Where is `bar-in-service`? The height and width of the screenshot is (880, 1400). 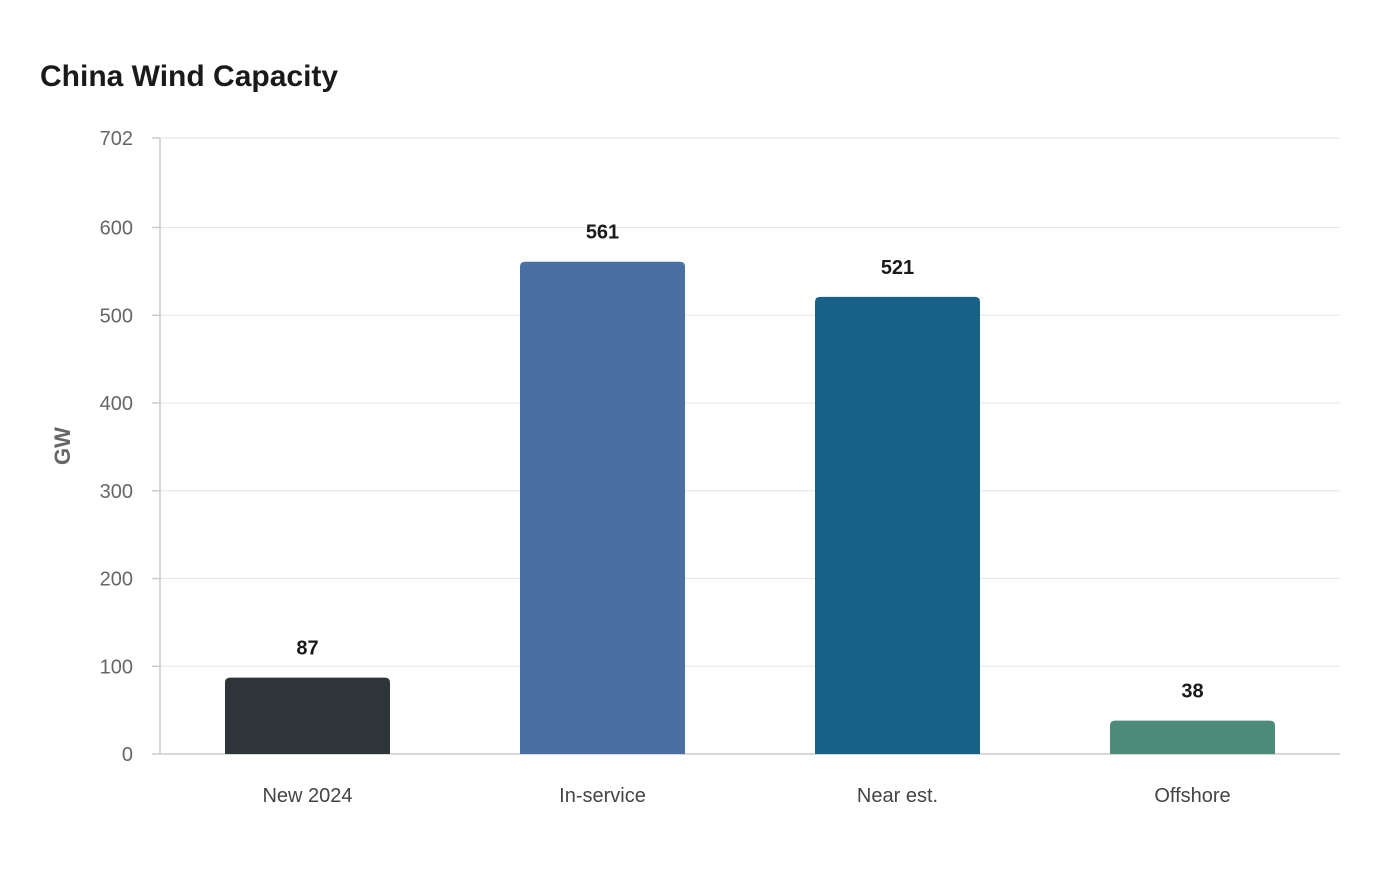 bar-in-service is located at coordinates (602, 507).